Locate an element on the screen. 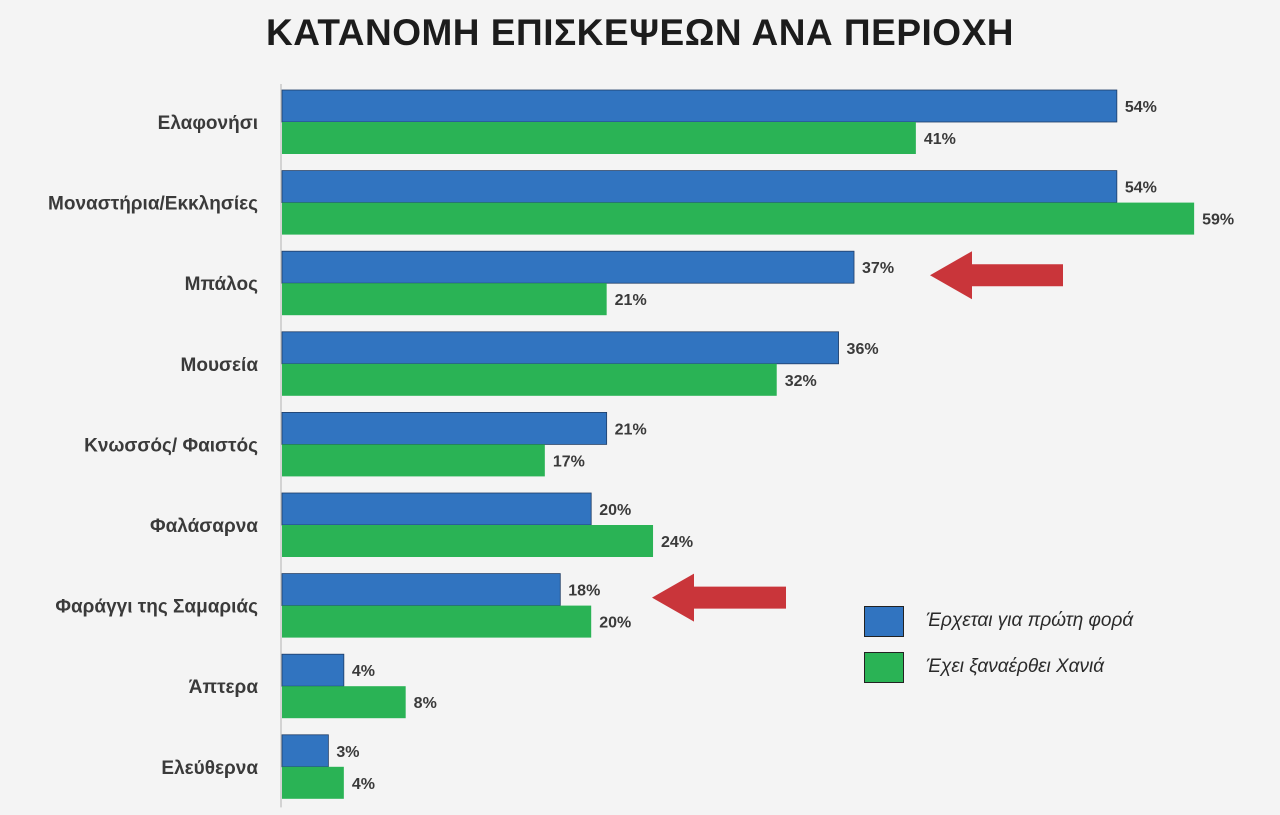  value-label: 8% is located at coordinates (425, 703).